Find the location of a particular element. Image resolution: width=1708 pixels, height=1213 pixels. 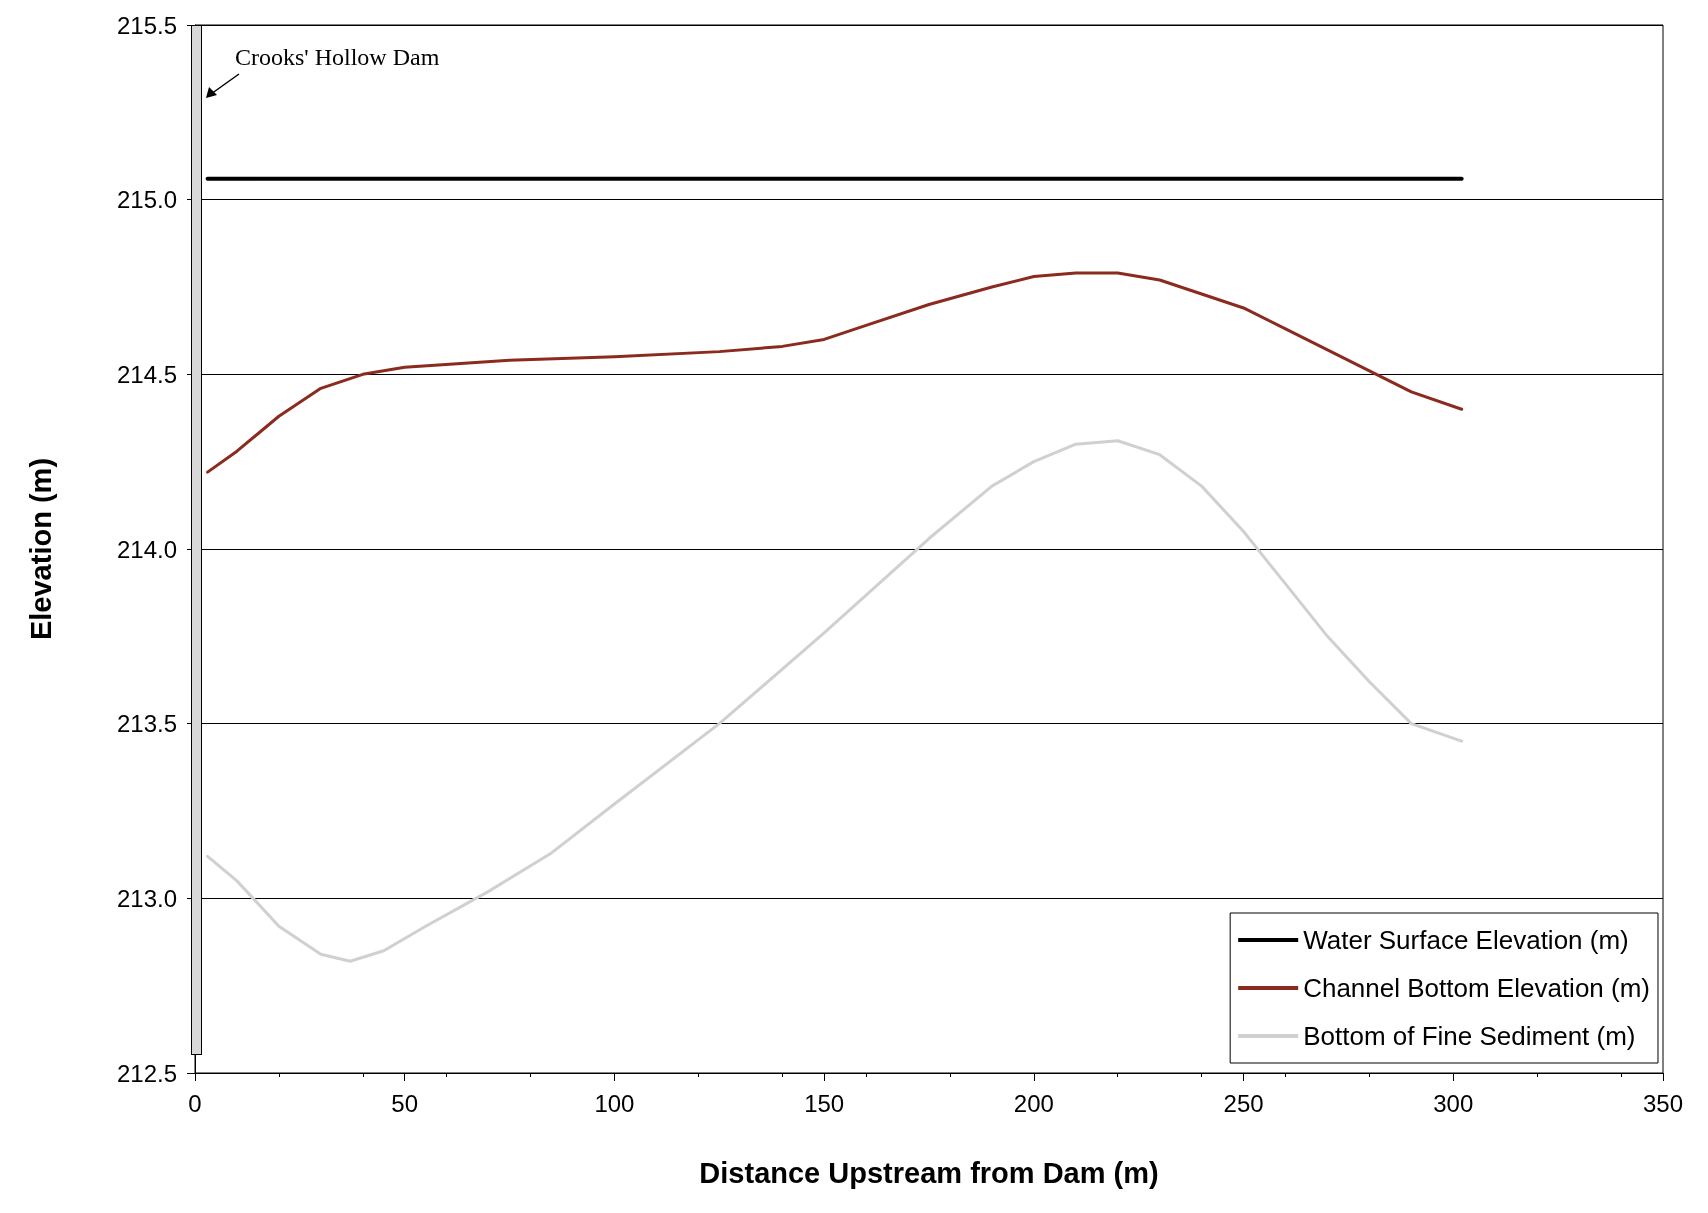

legend-label: Channel Bottom Elevation (m) is located at coordinates (1476, 988).